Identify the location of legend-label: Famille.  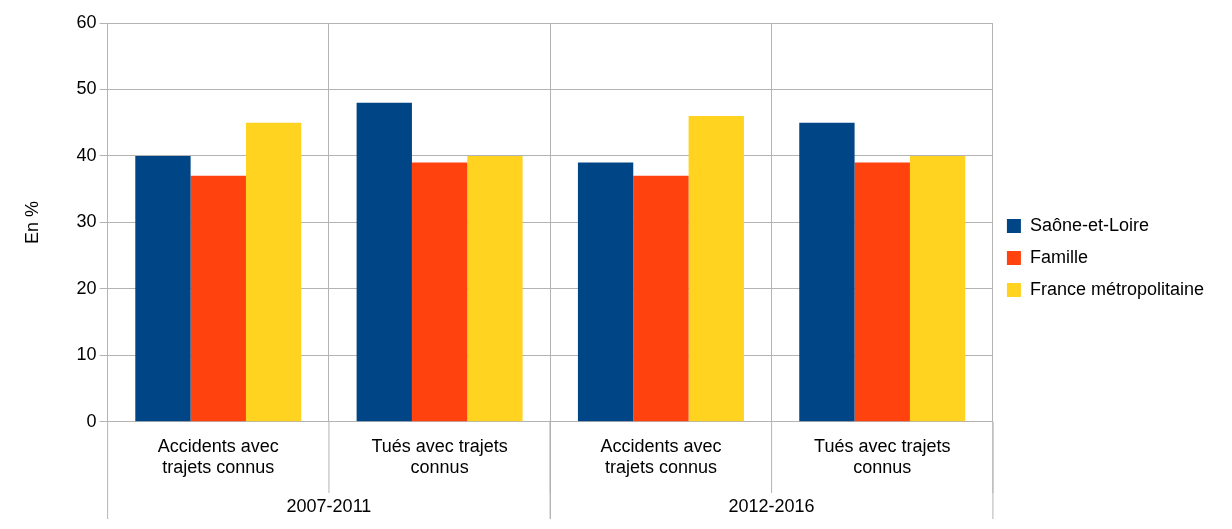
(1058, 256).